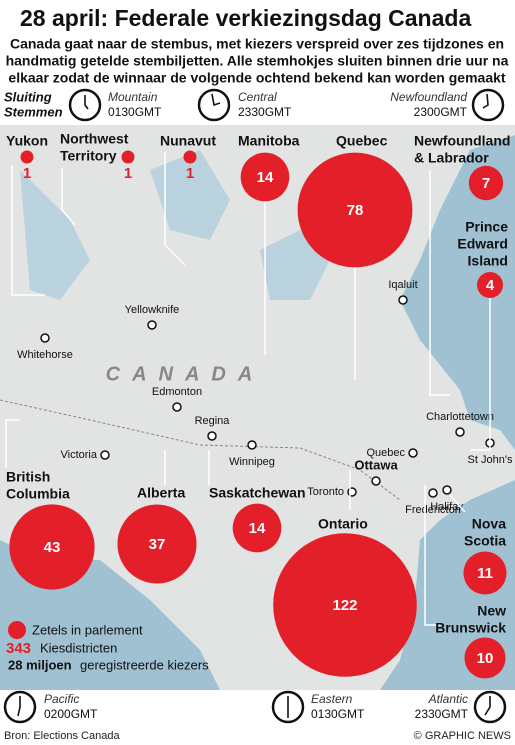 The width and height of the screenshot is (515, 745). I want to click on seat-count: 10, so click(485, 658).